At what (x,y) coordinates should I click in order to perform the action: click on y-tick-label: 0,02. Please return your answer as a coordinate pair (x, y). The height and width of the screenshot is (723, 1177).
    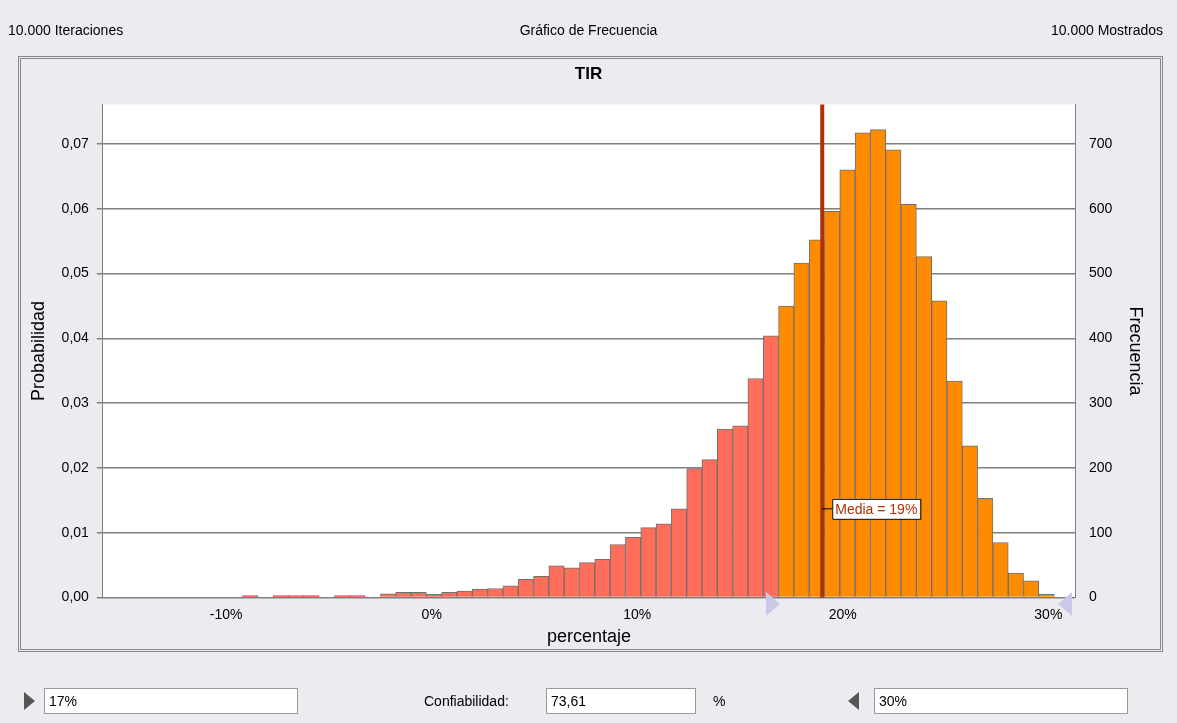
    Looking at the image, I should click on (75, 466).